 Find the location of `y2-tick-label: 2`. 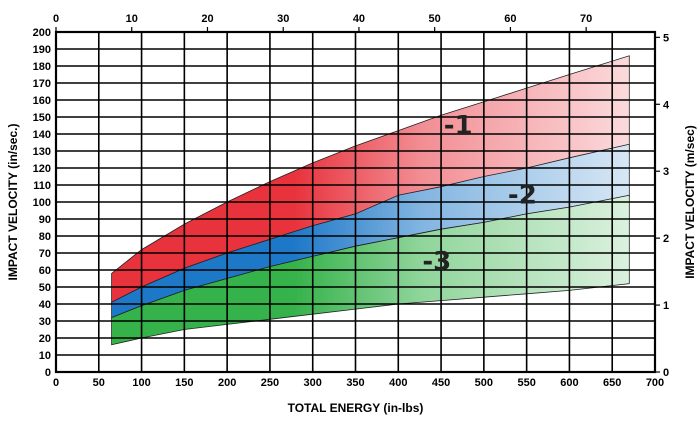

y2-tick-label: 2 is located at coordinates (666, 239).